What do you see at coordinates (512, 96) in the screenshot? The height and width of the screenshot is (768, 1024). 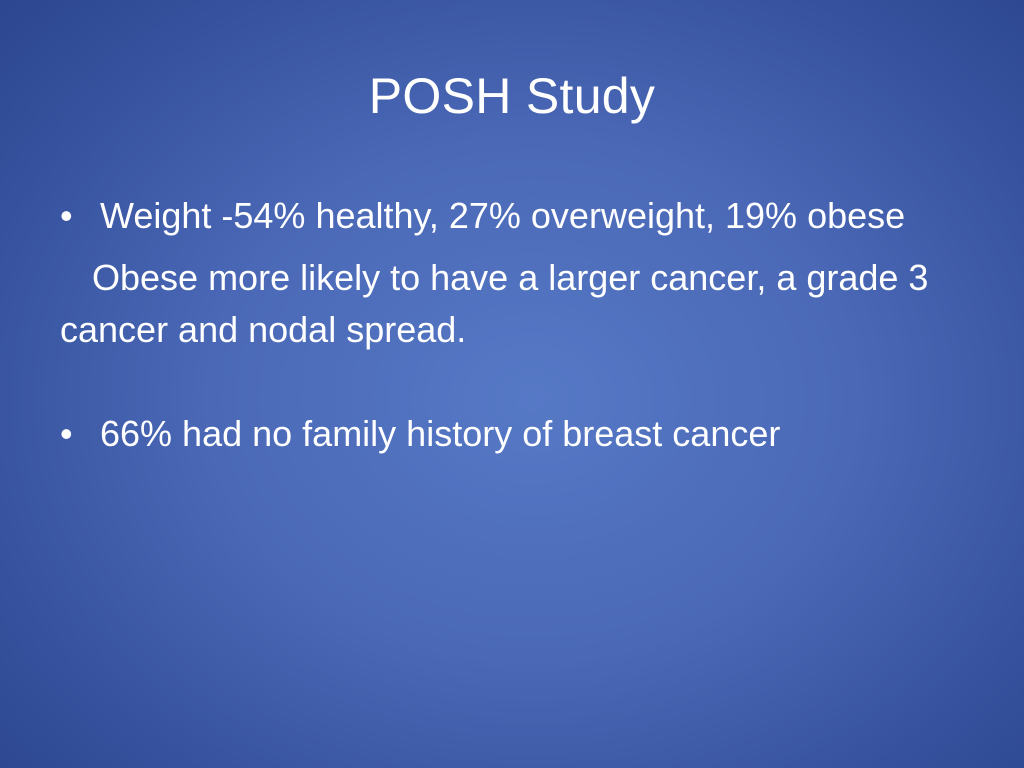 I see `slide-title: POSH Study` at bounding box center [512, 96].